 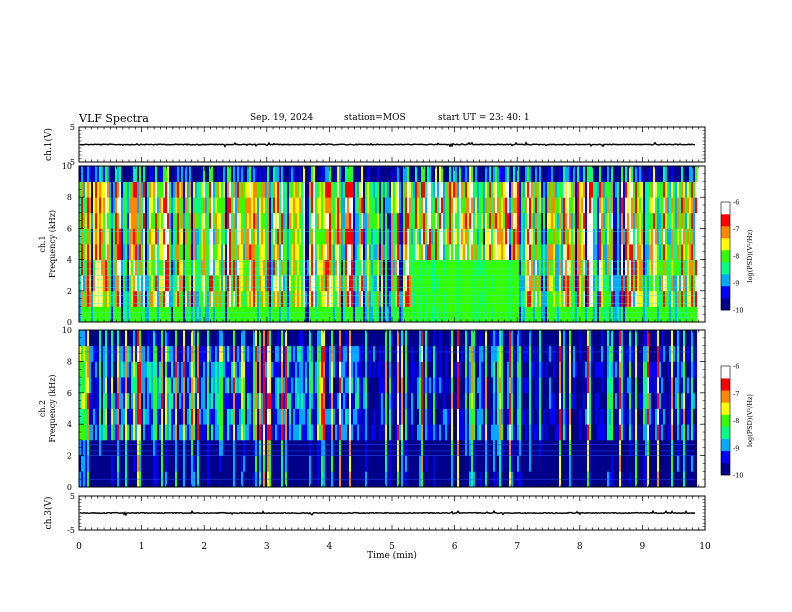 What do you see at coordinates (725, 244) in the screenshot?
I see `colorbar-swatch` at bounding box center [725, 244].